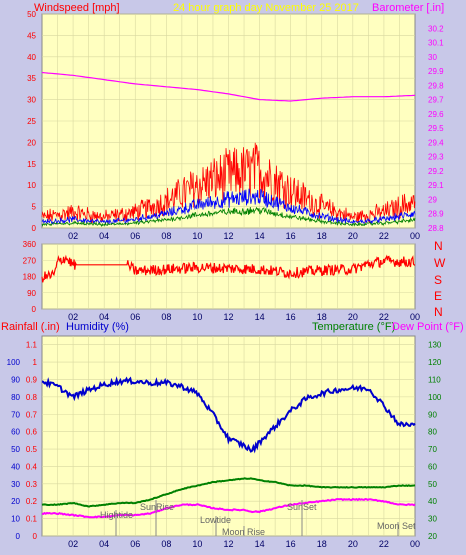 This screenshot has width=466, height=555. What do you see at coordinates (77, 8) in the screenshot?
I see `windspeed-axis-title: Windspeed [mph]` at bounding box center [77, 8].